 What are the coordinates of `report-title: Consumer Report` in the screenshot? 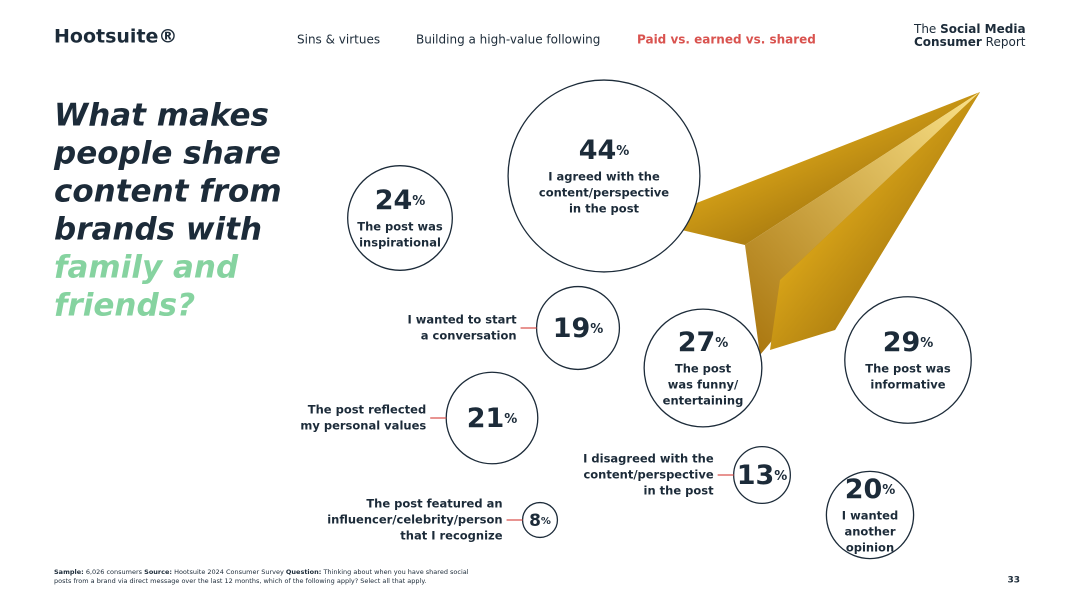 It's located at (970, 42).